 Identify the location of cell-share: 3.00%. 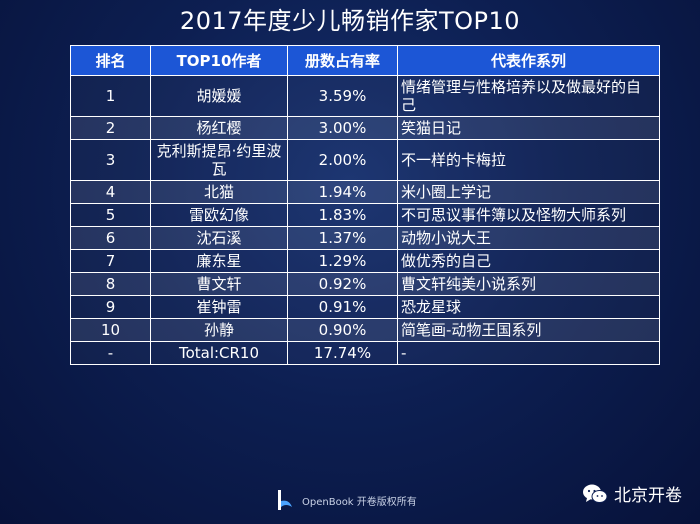
(342, 128).